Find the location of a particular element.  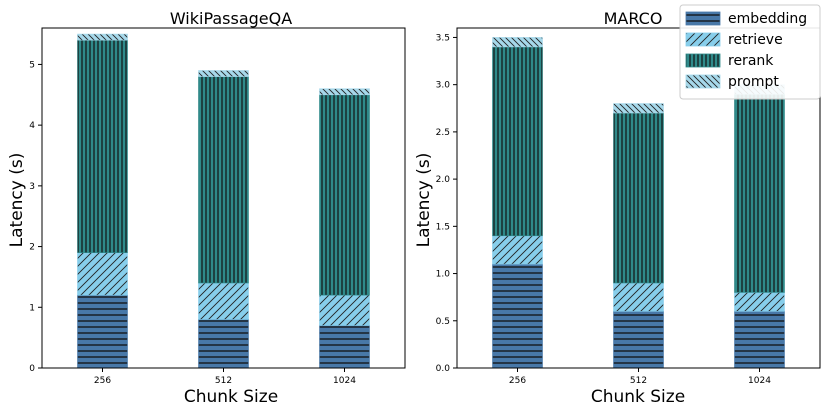

y-tick-label: 4 is located at coordinates (32, 126).